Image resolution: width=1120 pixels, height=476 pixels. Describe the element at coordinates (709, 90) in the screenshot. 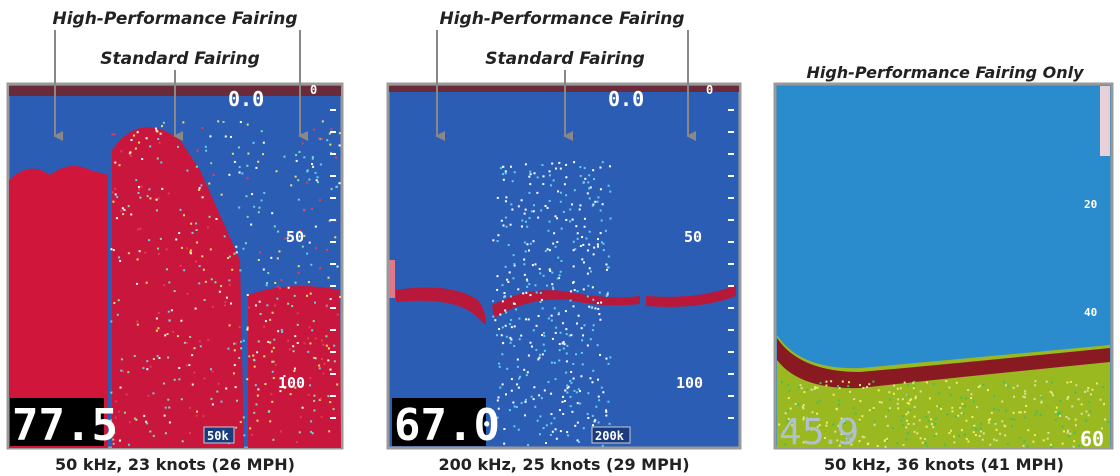

I see `scale-label: 0` at that location.